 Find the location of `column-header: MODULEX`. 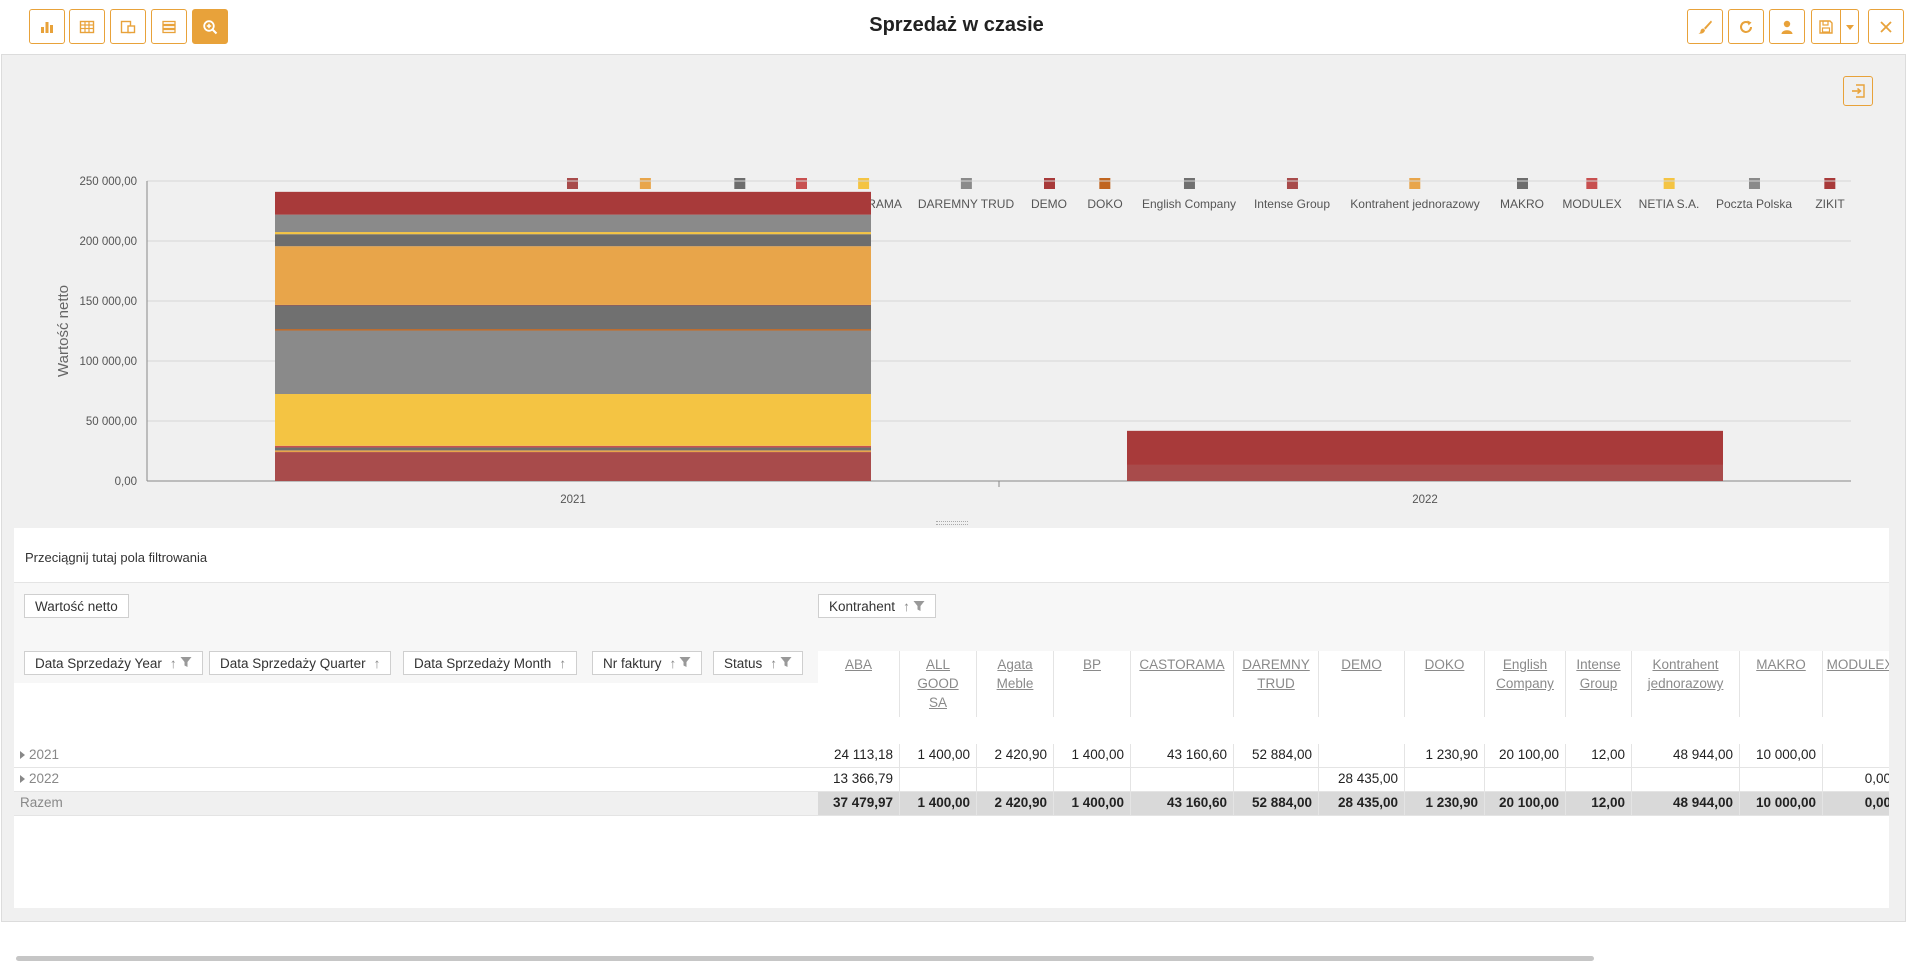

column-header: MODULEX is located at coordinates (1856, 684).